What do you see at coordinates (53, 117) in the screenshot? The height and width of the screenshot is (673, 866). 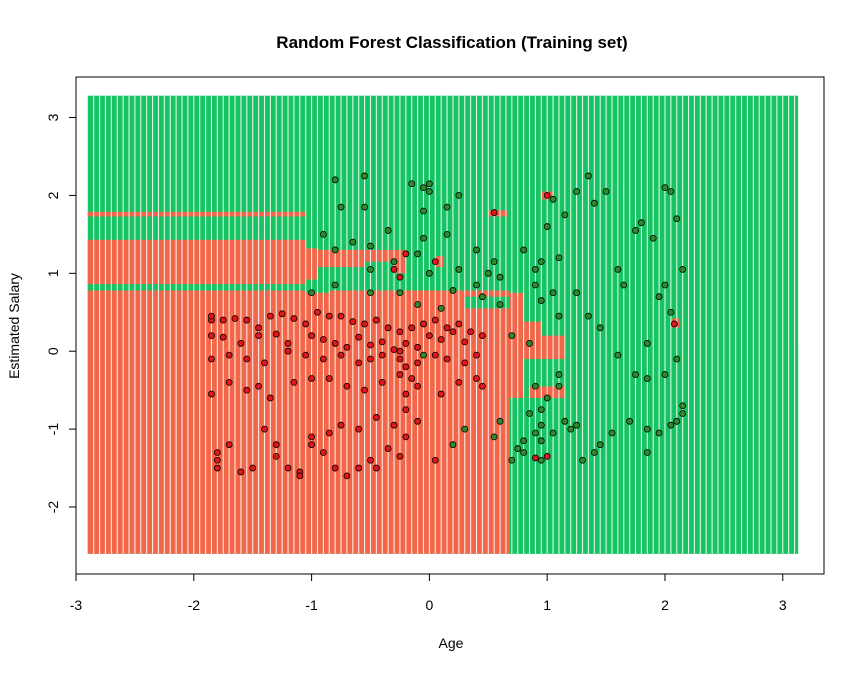 I see `y-tick-label: 3` at bounding box center [53, 117].